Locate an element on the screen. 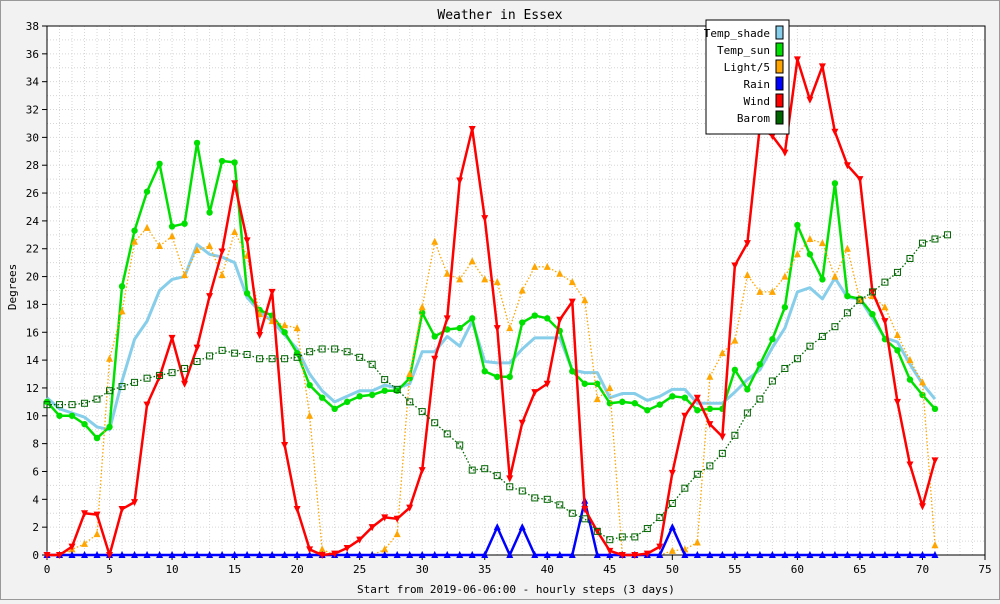 Image resolution: width=1000 pixels, height=604 pixels. legend-label: Temp_shade is located at coordinates (737, 33).